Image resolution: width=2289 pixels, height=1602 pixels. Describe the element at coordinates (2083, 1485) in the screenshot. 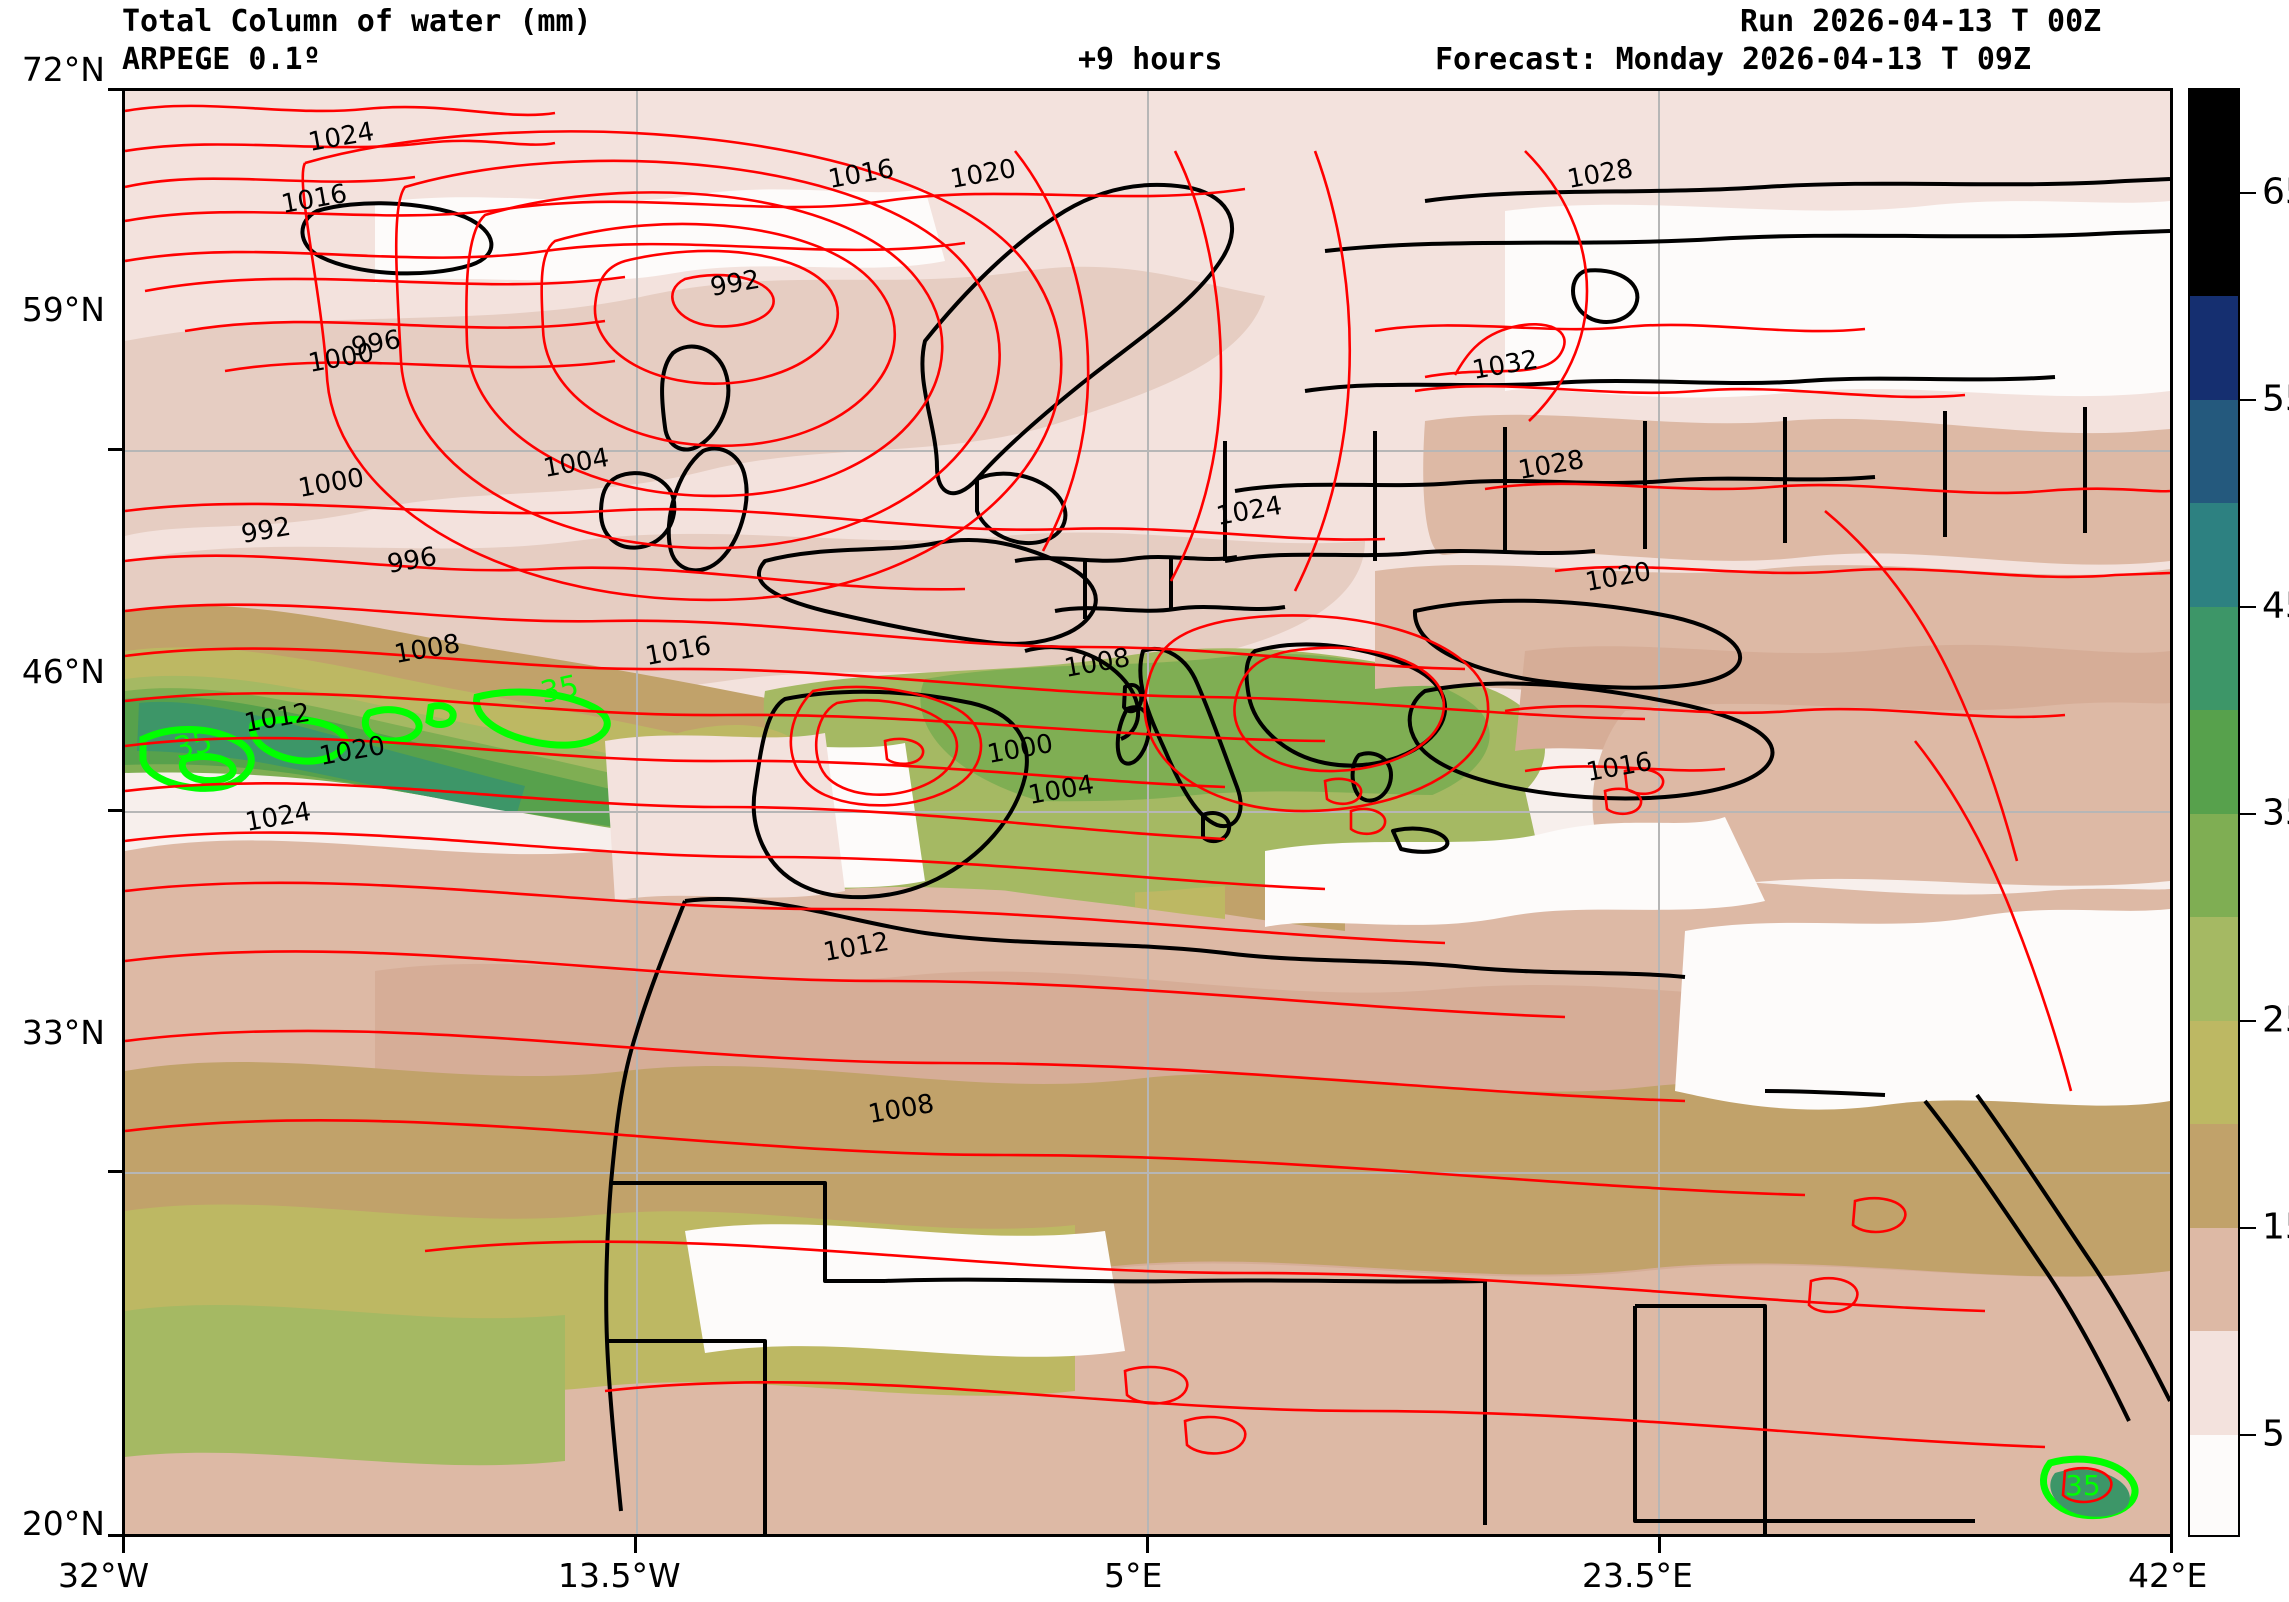

I see `contour-label-35-africa: 35` at that location.